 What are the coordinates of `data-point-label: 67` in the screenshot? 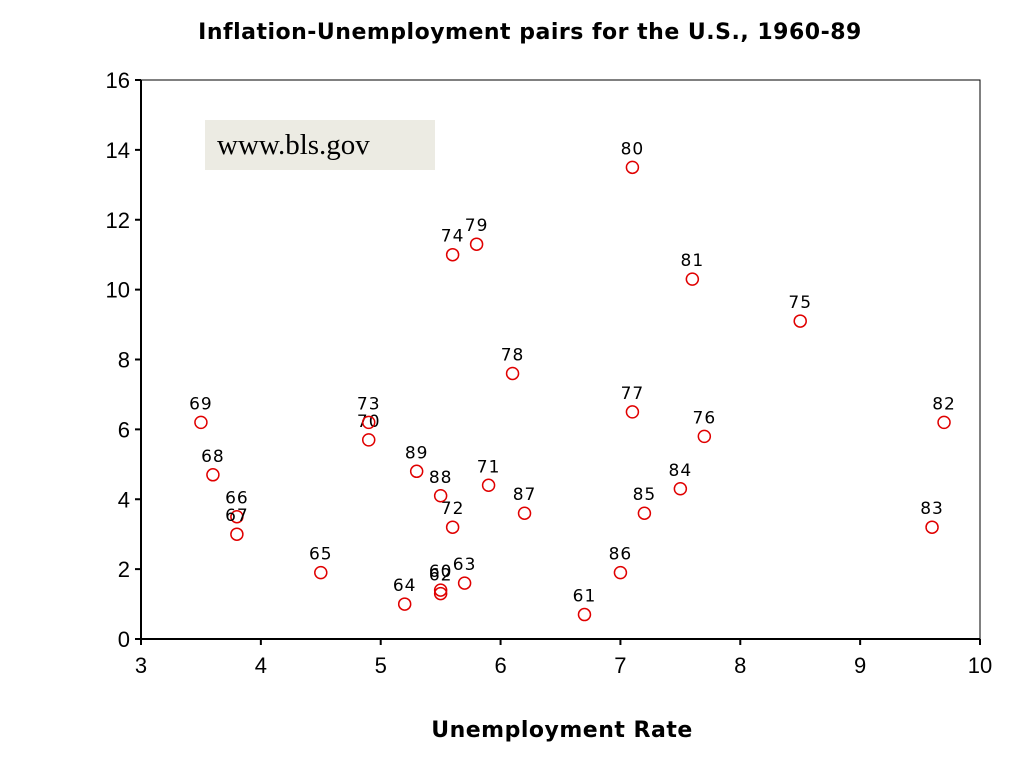 It's located at (237, 516).